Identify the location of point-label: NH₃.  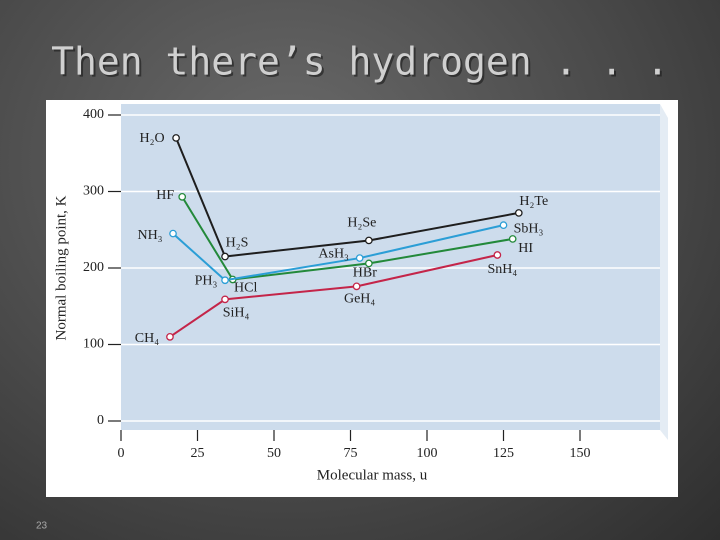
(149, 235).